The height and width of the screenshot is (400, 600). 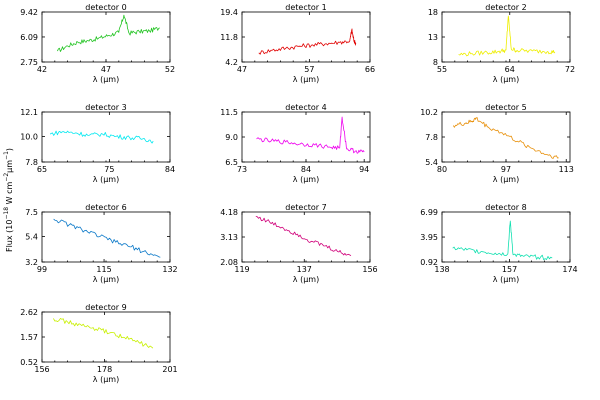 What do you see at coordinates (364, 169) in the screenshot?
I see `x-tick-label-4-2: 94` at bounding box center [364, 169].